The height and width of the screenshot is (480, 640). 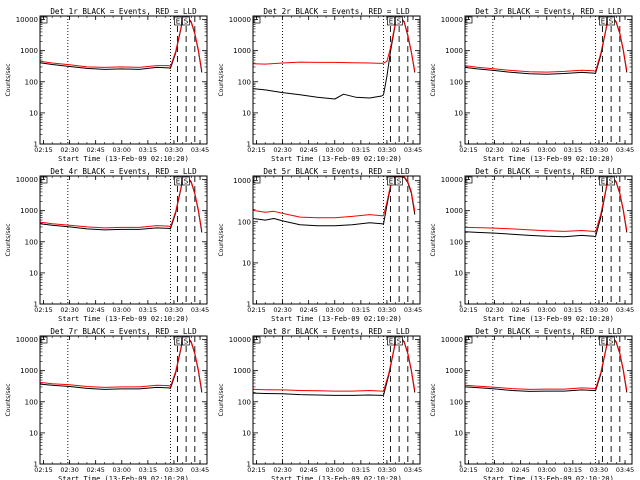 I want to click on panel-title: Det 3r BLACK = Events, RED = LLD, so click(x=548, y=11).